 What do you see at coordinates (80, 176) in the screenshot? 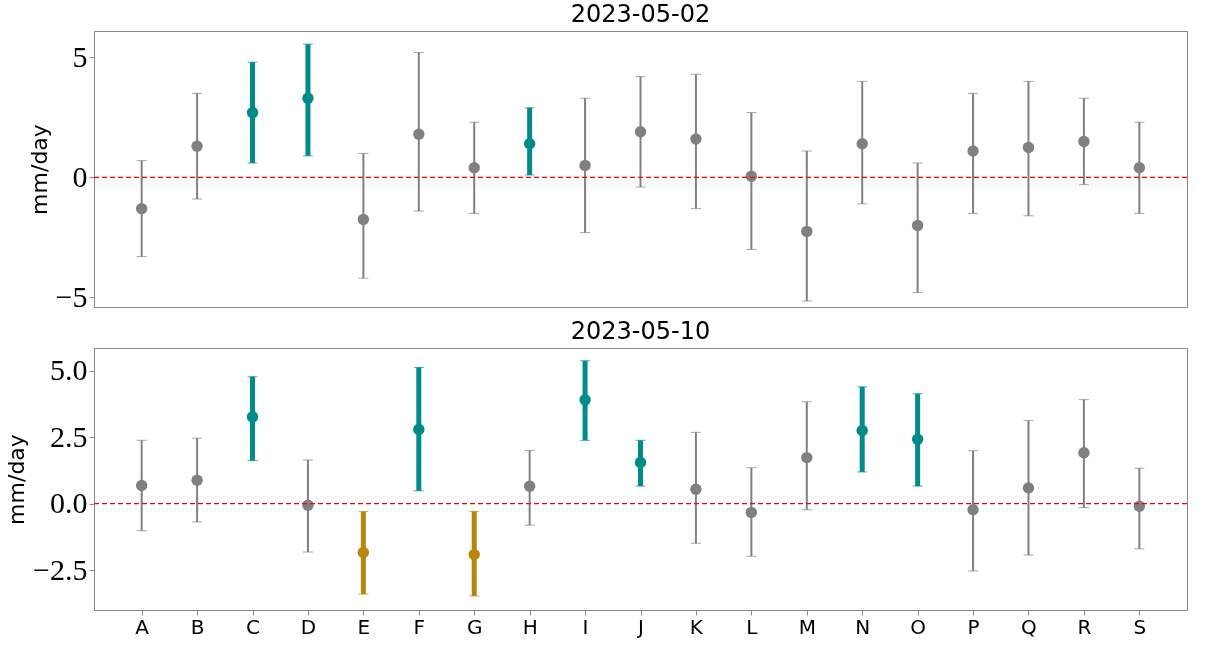
I see `y-tick-label: 0` at bounding box center [80, 176].